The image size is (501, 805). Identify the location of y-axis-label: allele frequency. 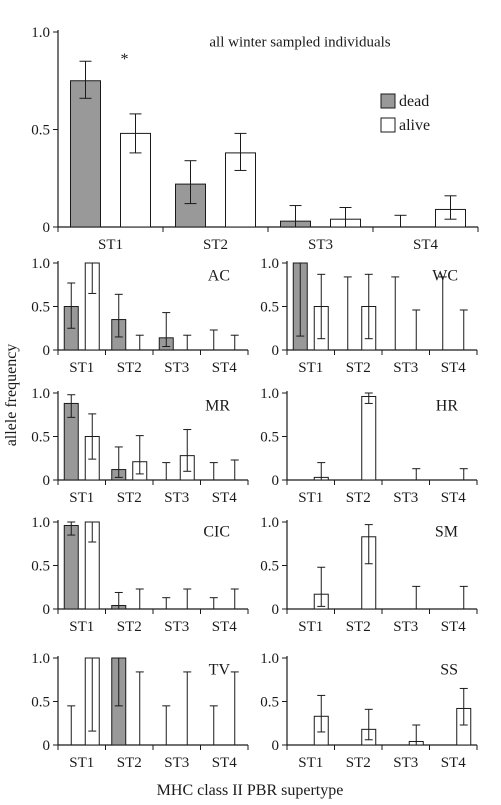
(11, 395).